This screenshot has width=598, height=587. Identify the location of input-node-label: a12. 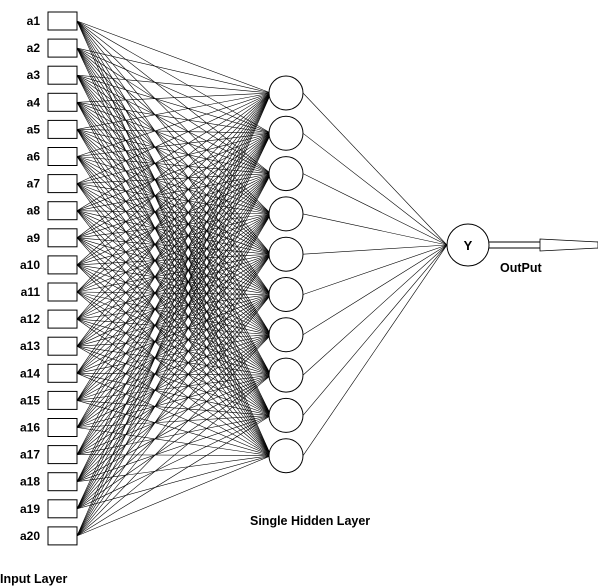
(30, 319).